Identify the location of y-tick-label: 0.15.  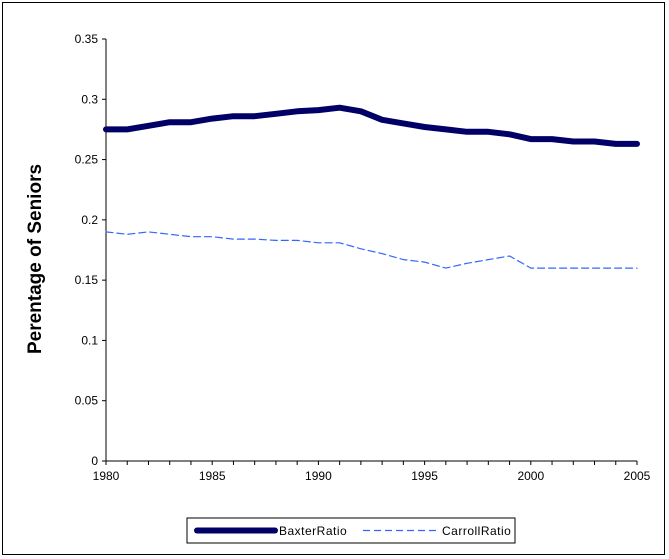
(87, 280).